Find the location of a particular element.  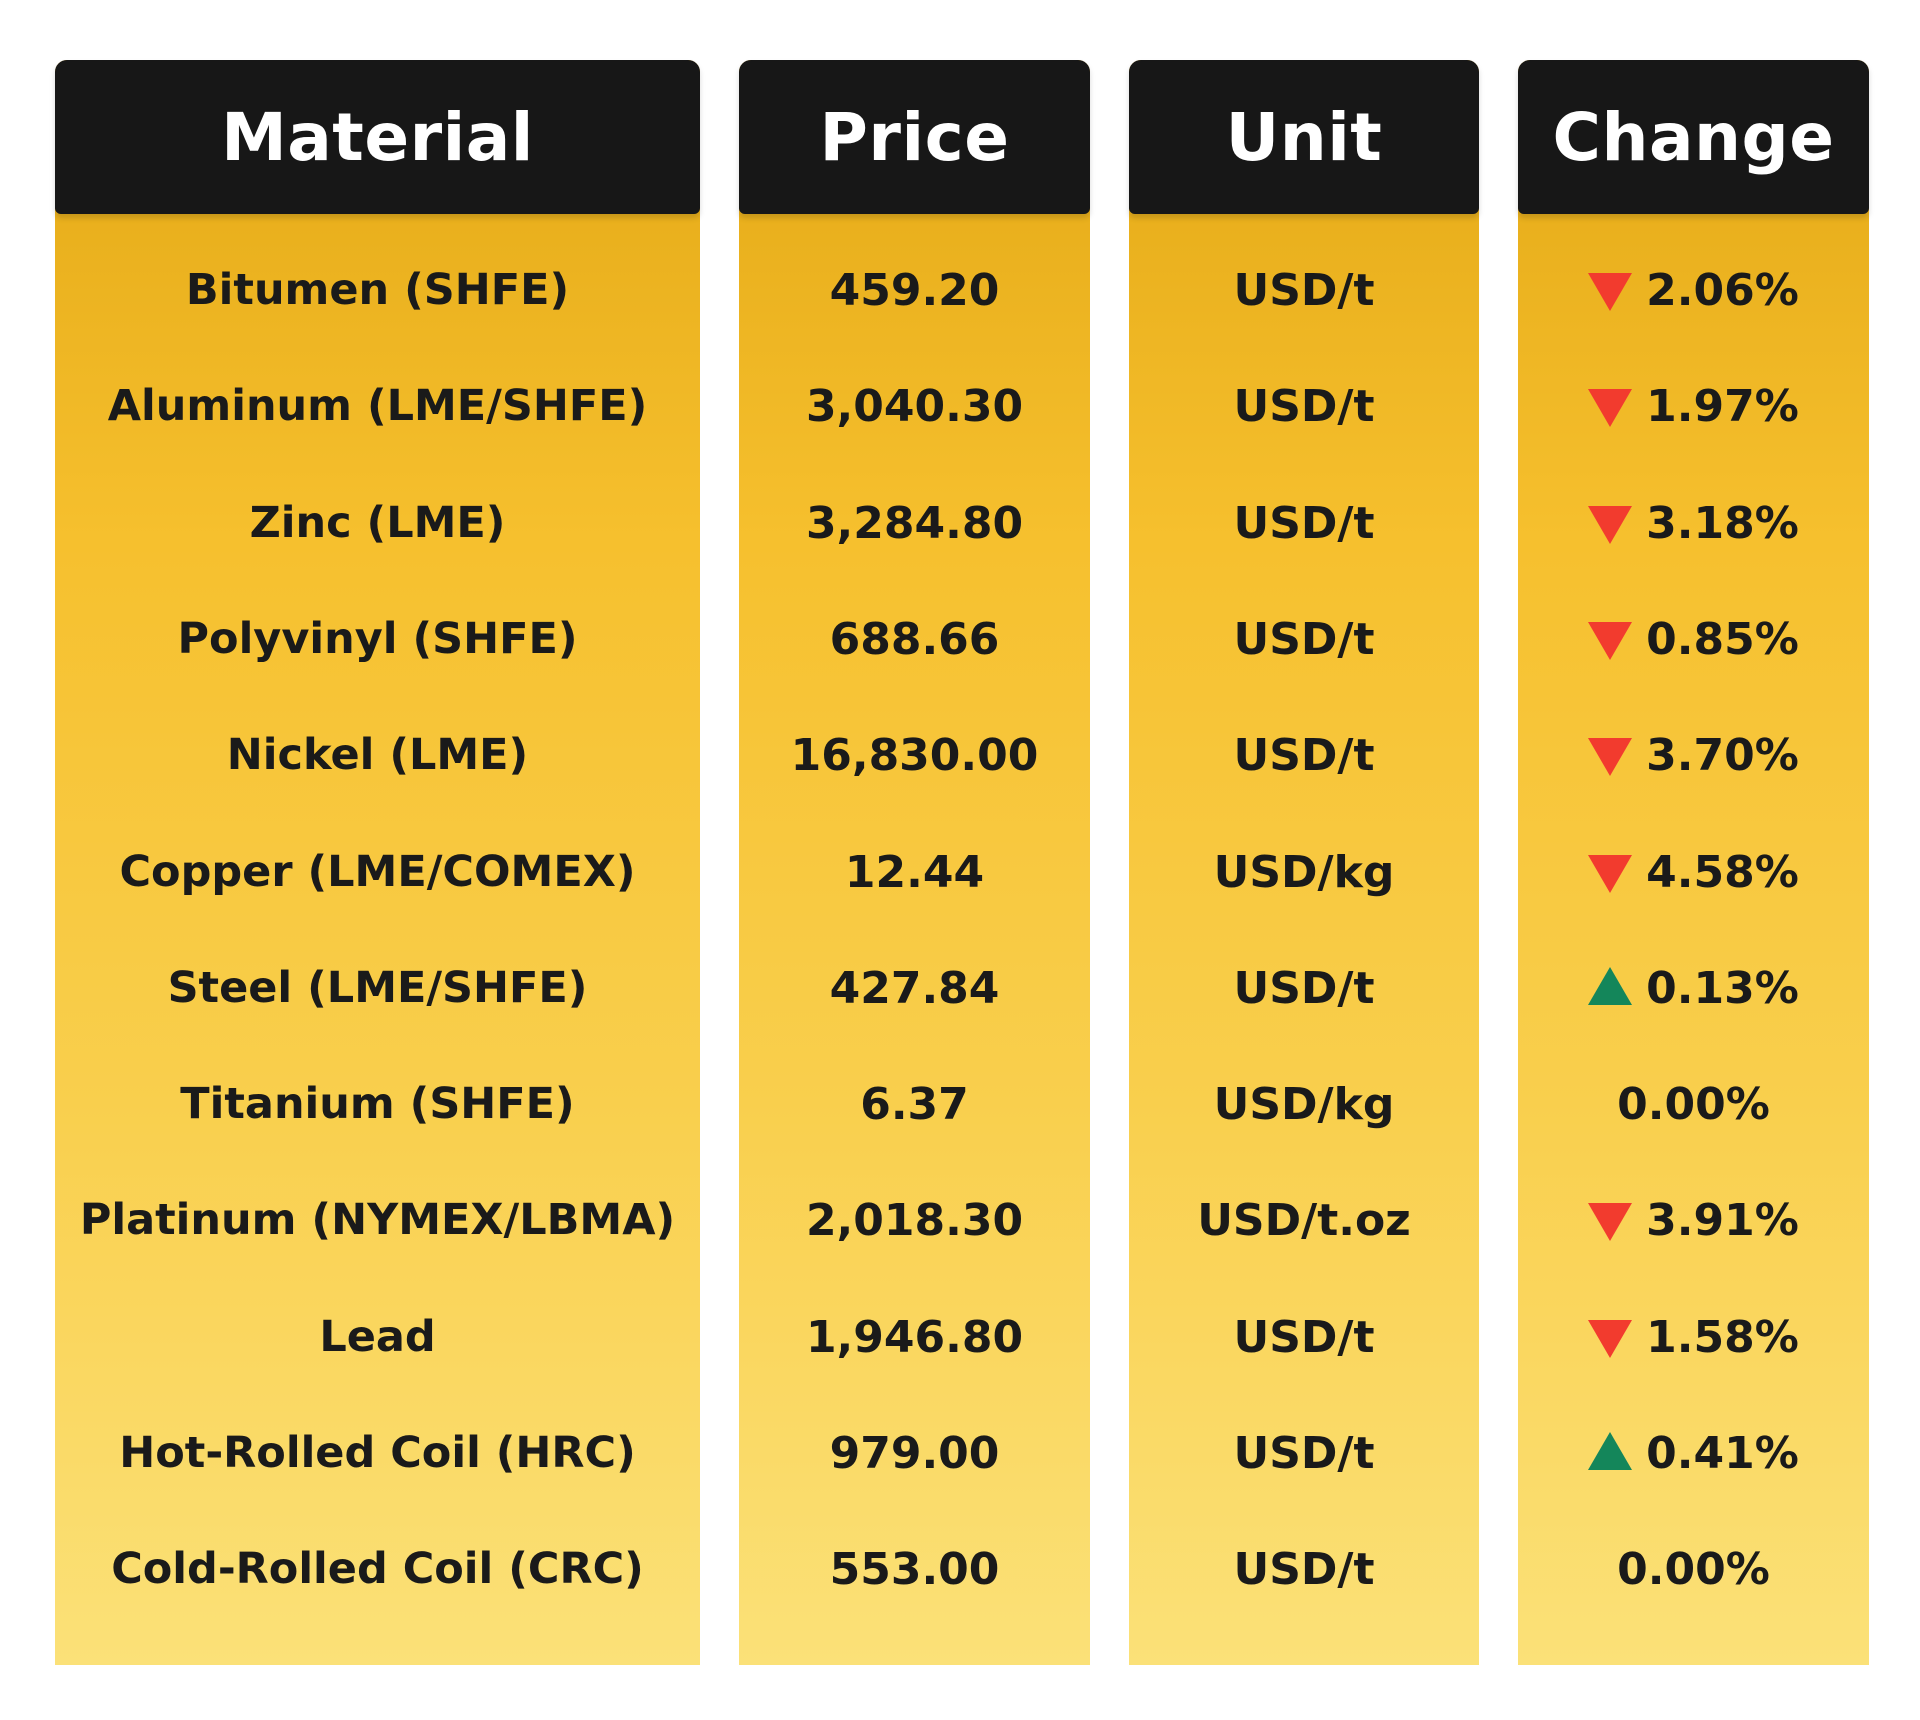

change-value: 2.06% is located at coordinates (1722, 290).